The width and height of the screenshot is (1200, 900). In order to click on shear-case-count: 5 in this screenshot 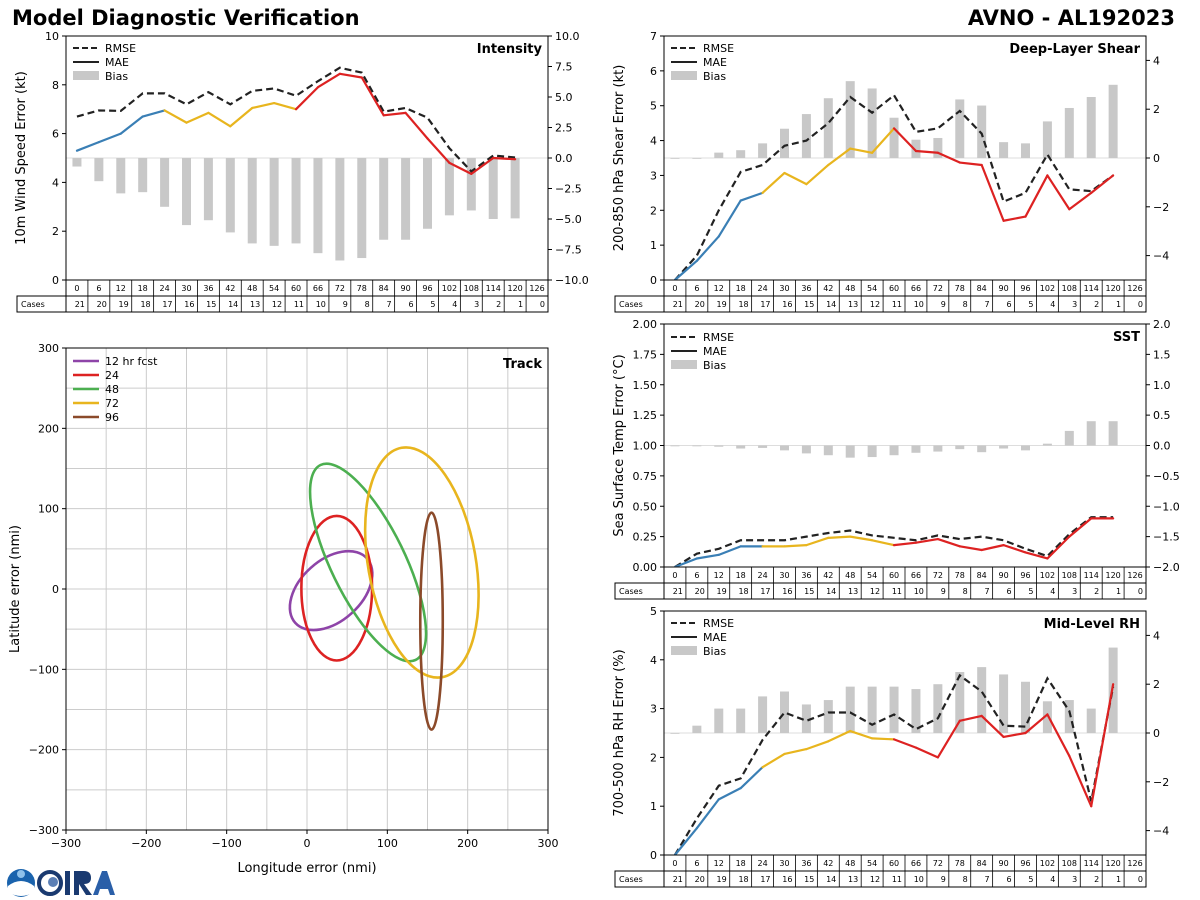, I will do `click(1030, 304)`.